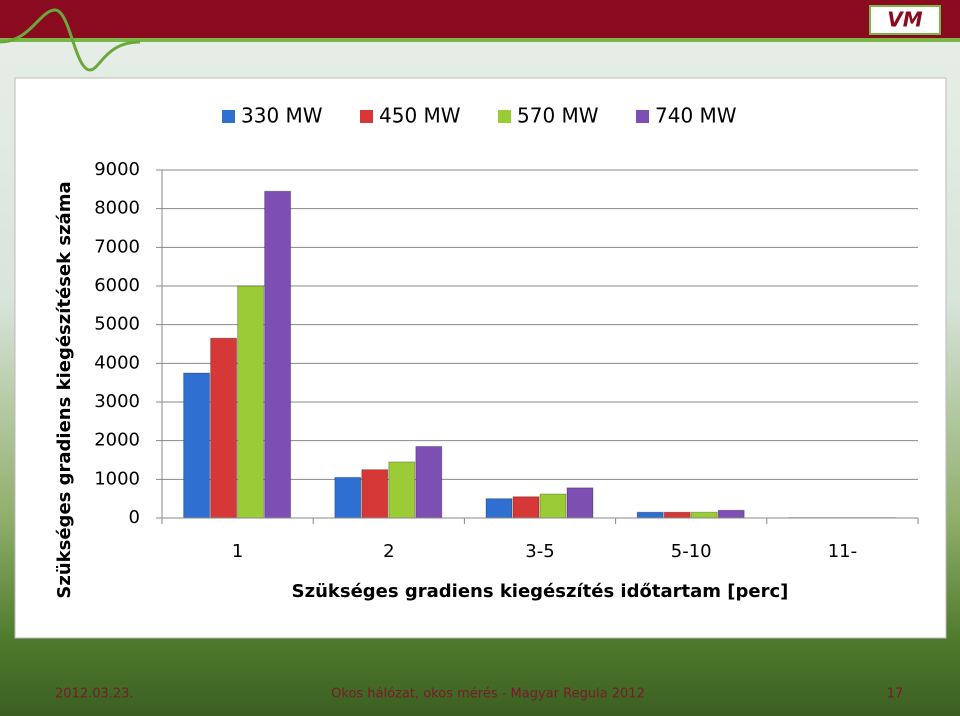 Image resolution: width=960 pixels, height=716 pixels. I want to click on x-tick-label: 2, so click(388, 551).